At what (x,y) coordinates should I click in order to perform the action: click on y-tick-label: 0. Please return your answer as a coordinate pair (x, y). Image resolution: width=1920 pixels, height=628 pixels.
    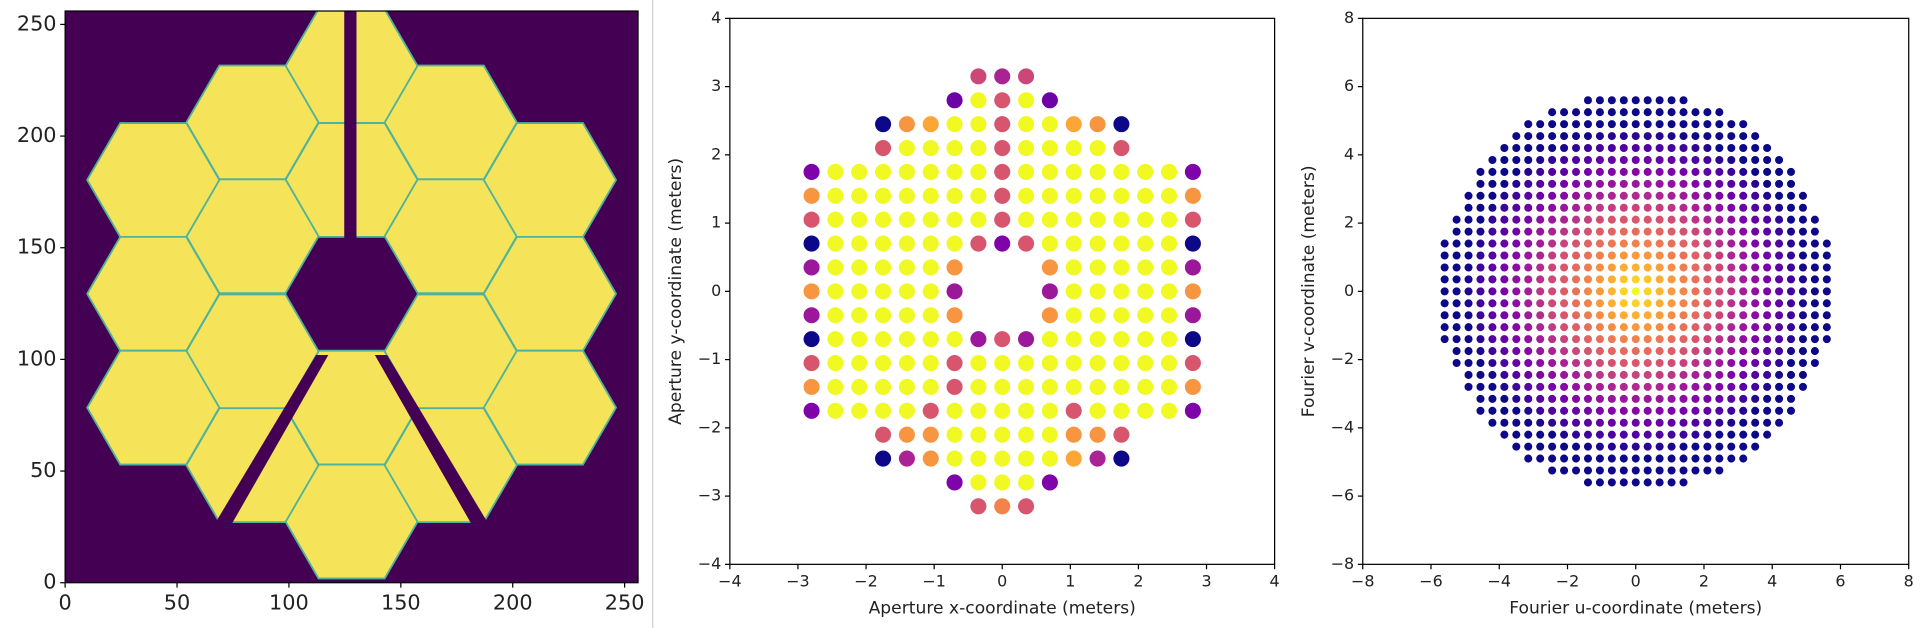
    Looking at the image, I should click on (716, 290).